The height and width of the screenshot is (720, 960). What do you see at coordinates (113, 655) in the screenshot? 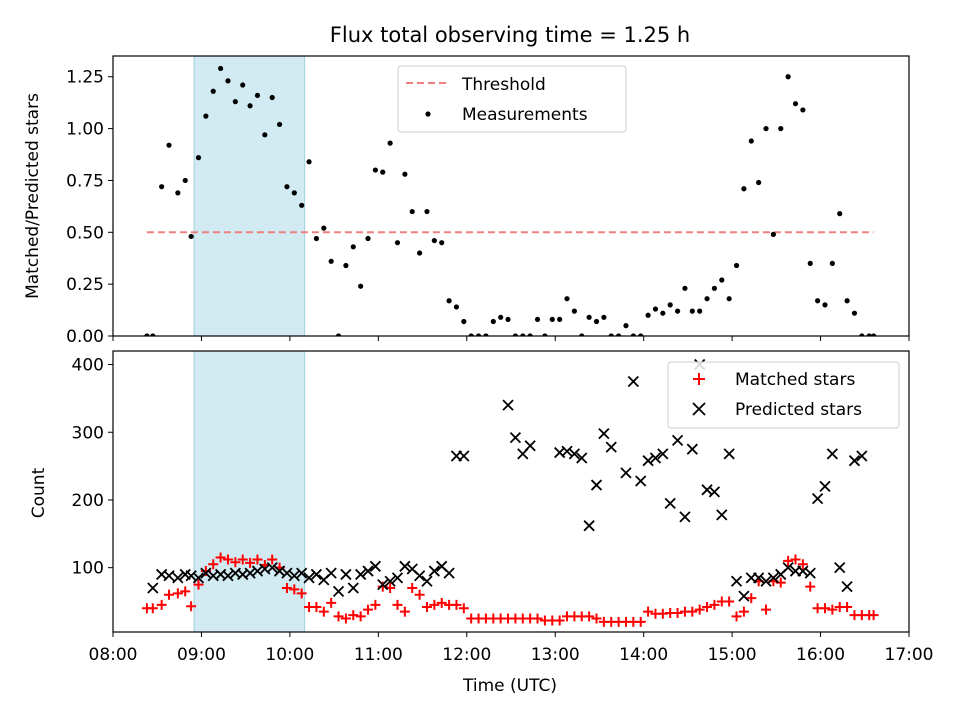
I see `x-tick-label: 08:00` at bounding box center [113, 655].